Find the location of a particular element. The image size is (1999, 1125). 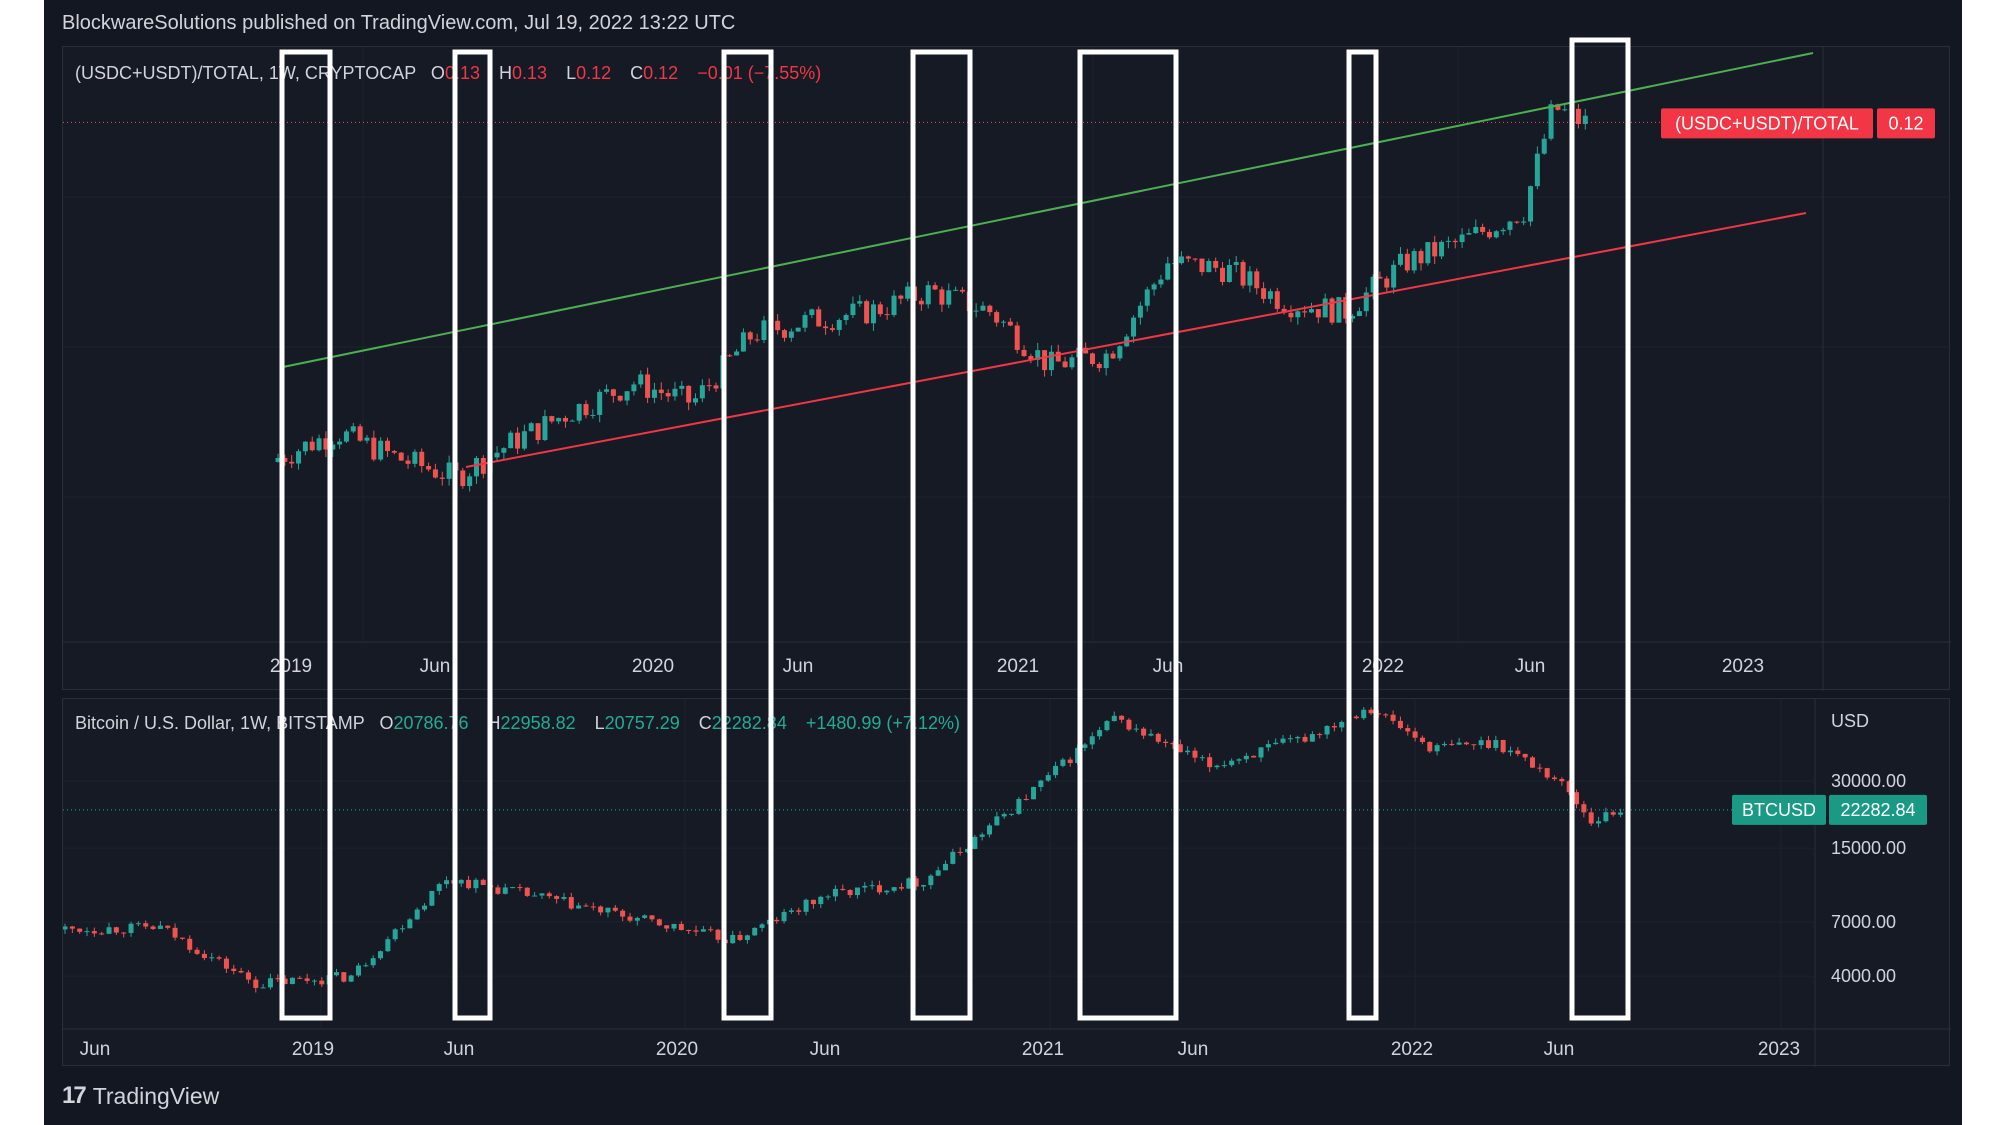

ratio-name-tag is located at coordinates (1767, 123).